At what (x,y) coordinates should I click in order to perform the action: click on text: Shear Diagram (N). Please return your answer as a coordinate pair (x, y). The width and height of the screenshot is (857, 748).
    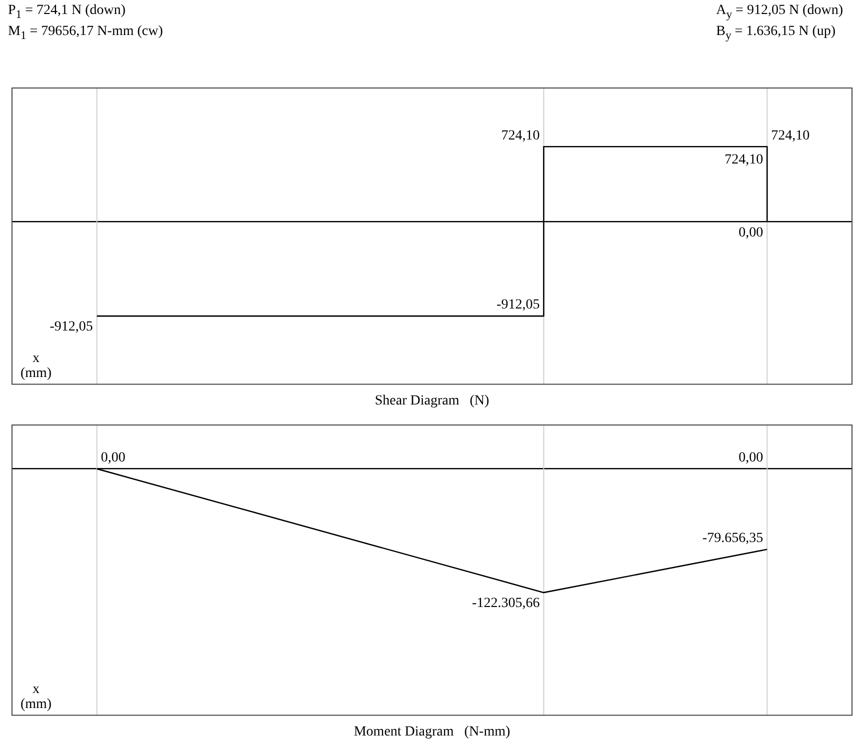
    Looking at the image, I should click on (432, 400).